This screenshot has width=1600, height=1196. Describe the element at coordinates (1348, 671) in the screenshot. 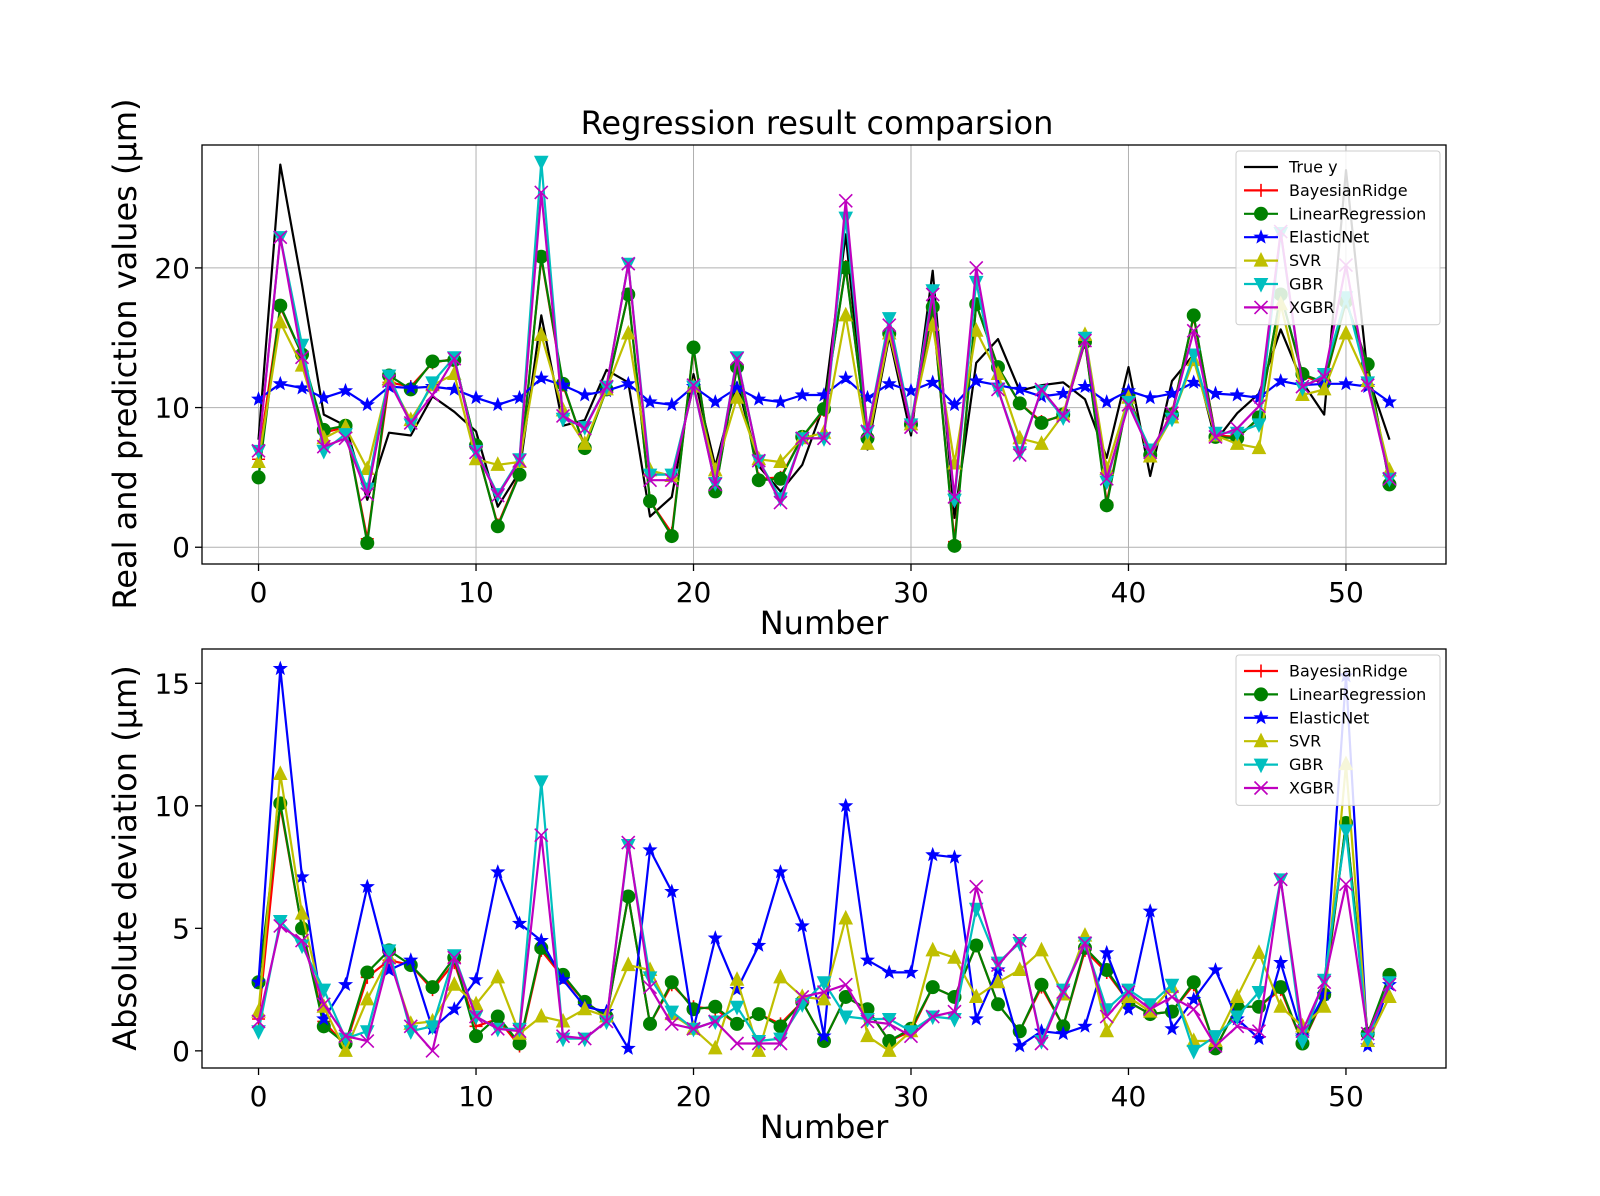

I see `legend-label: BayesianRidge` at that location.